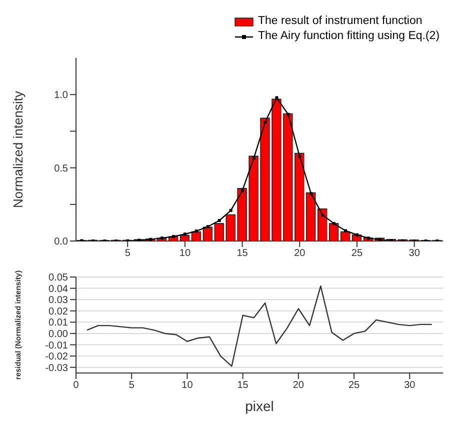 This screenshot has width=465, height=423. I want to click on y-tick-label: -0.02, so click(56, 357).